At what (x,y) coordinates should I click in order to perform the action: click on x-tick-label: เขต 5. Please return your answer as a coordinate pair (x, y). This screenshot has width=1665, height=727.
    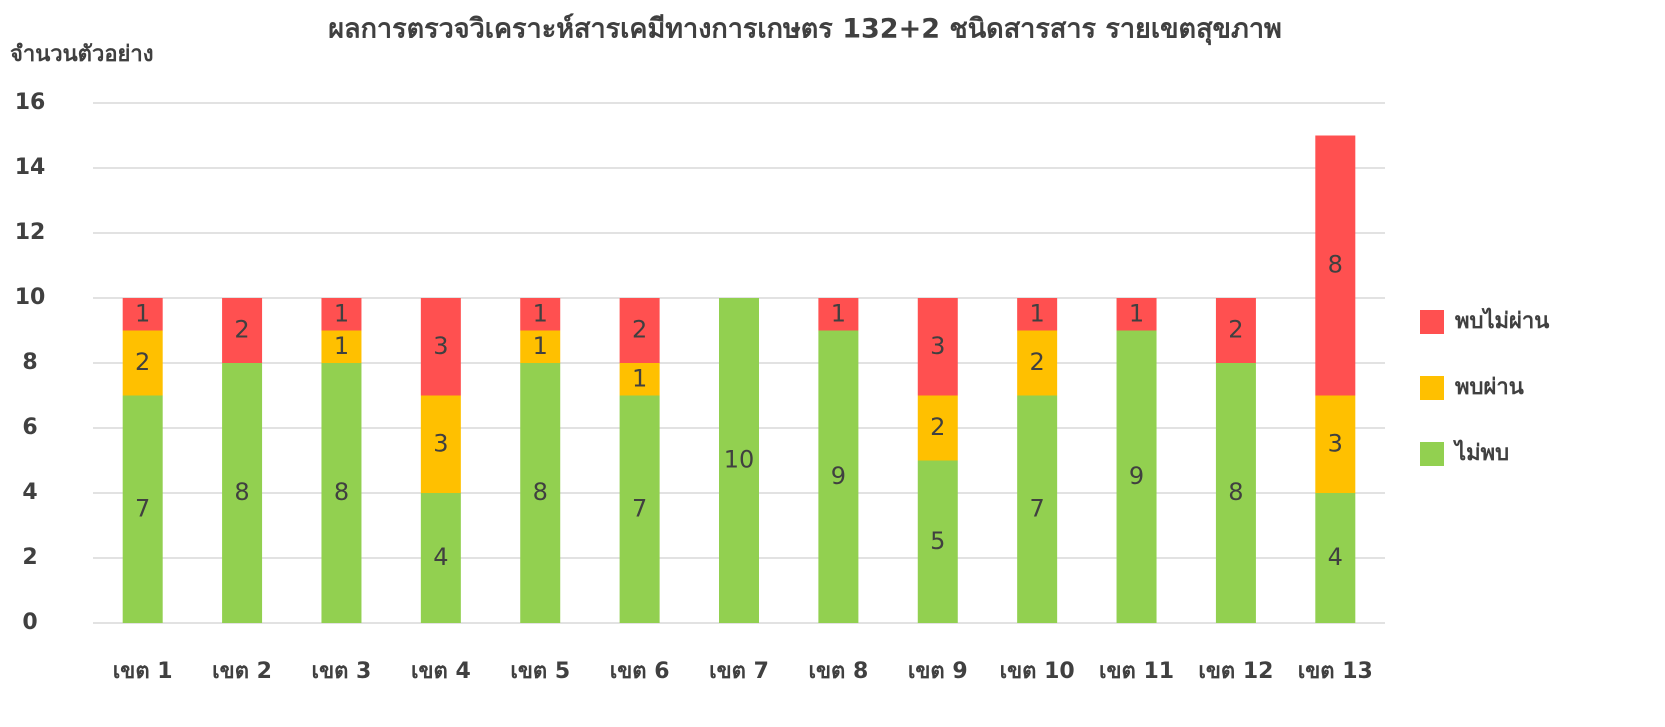
    Looking at the image, I should click on (540, 671).